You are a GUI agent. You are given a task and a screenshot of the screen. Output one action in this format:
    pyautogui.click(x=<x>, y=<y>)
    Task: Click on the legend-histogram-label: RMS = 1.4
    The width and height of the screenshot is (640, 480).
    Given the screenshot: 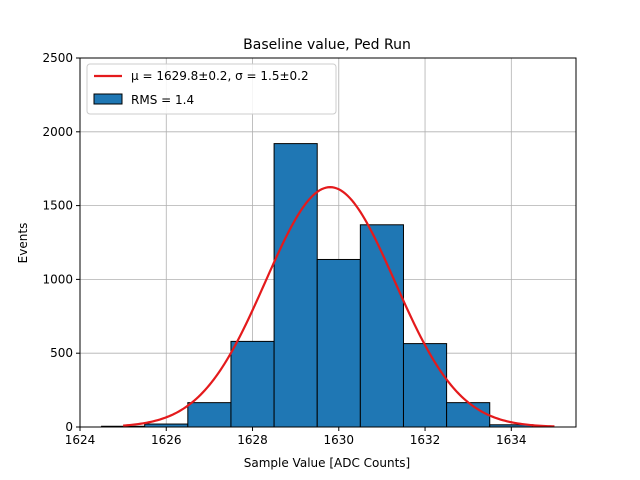 What is the action you would take?
    pyautogui.click(x=162, y=100)
    